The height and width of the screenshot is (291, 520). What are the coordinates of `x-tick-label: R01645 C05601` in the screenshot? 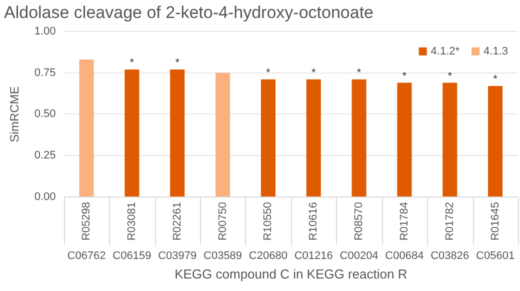 It's located at (495, 232).